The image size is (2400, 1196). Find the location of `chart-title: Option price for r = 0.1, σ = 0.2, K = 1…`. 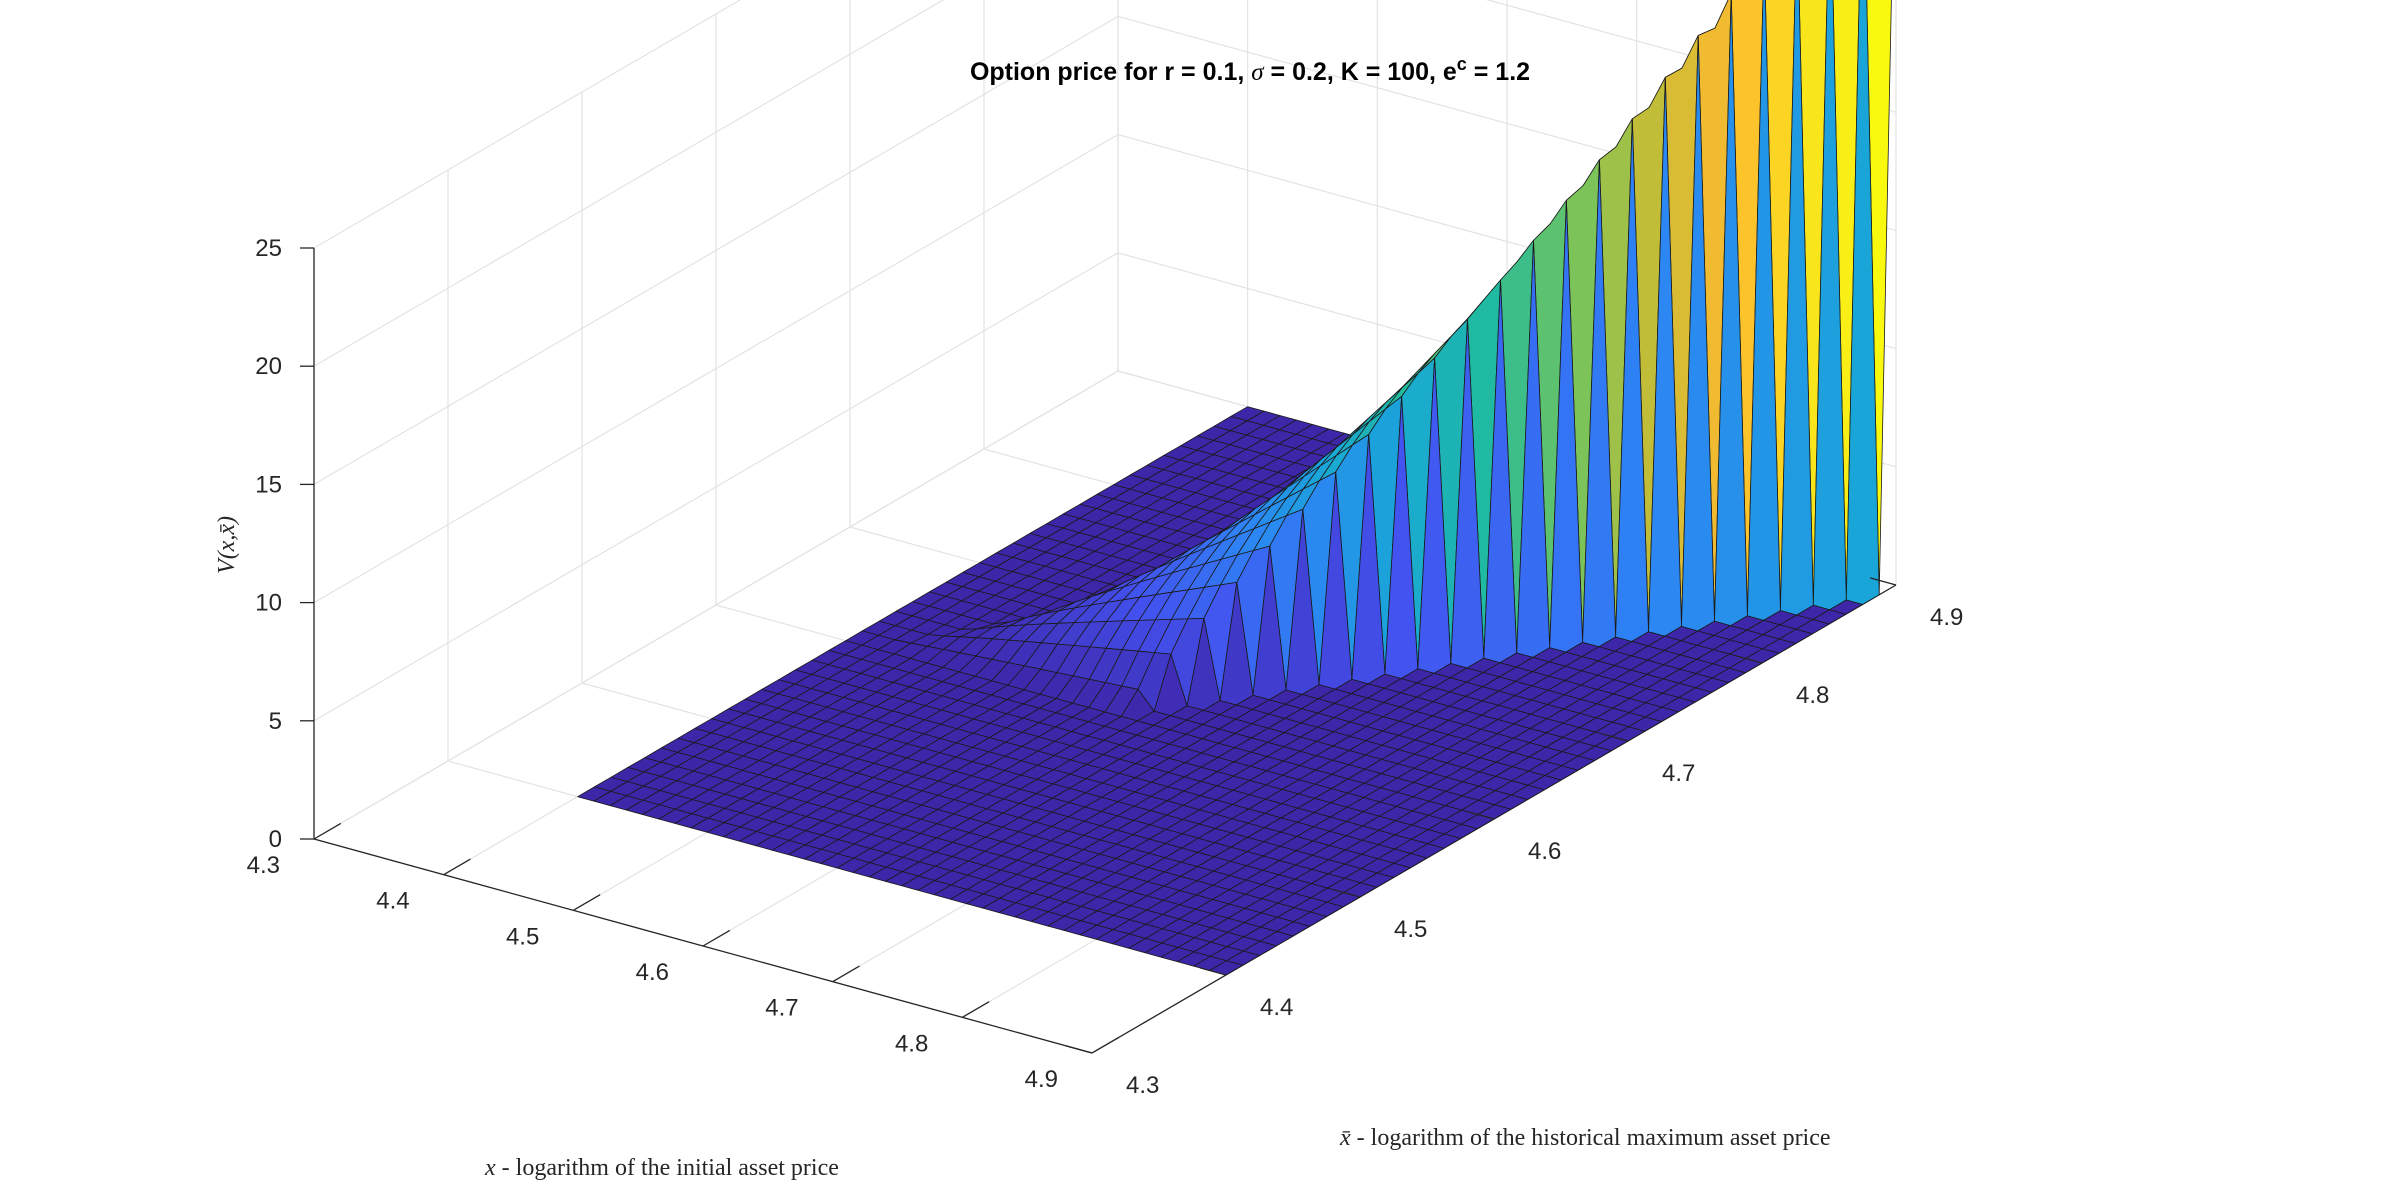

chart-title: Option price for r = 0.1, σ = 0.2, K = 1… is located at coordinates (1250, 70).